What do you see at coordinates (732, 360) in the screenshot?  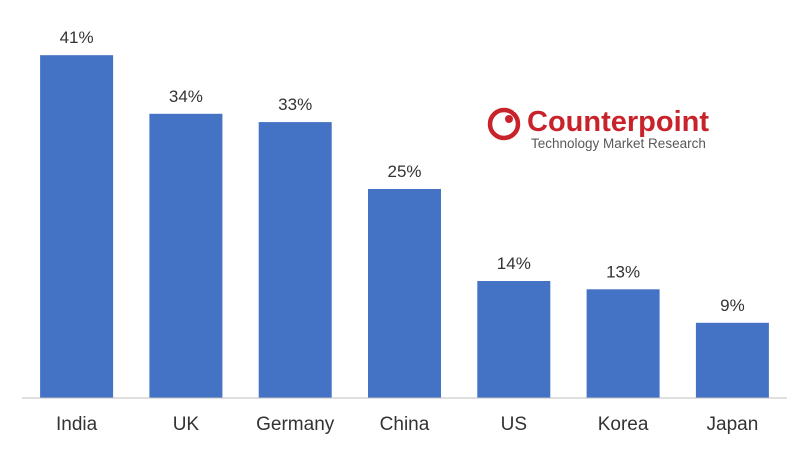 I see `bar-japan` at bounding box center [732, 360].